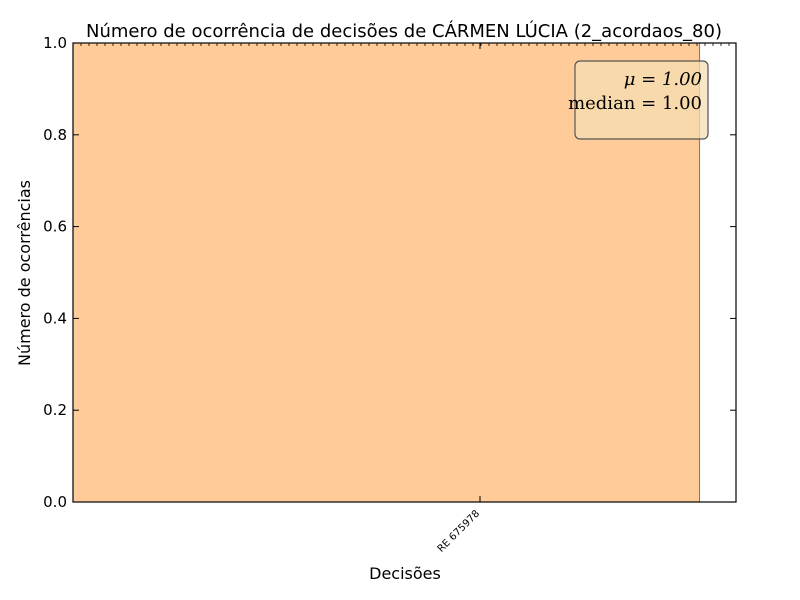  I want to click on stats-box-background, so click(641, 100).